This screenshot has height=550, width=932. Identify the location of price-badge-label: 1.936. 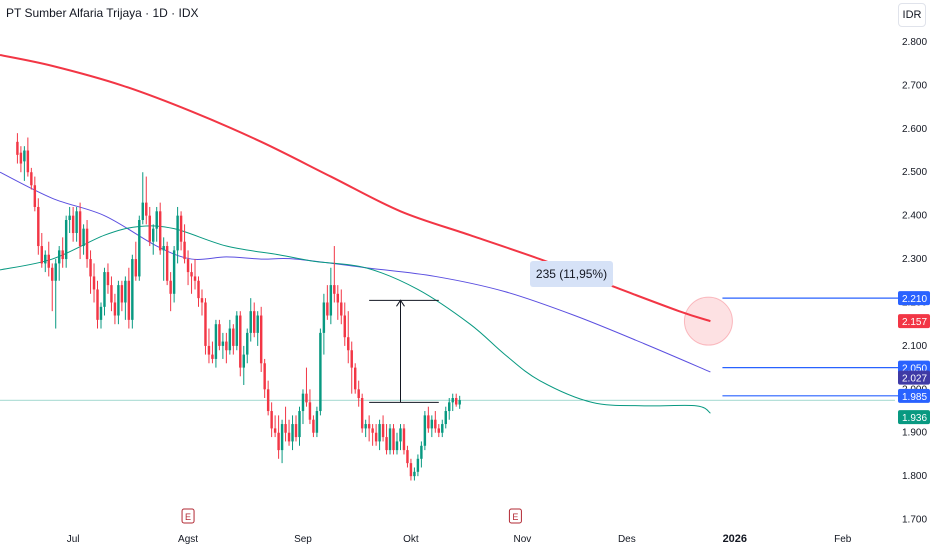
(914, 418).